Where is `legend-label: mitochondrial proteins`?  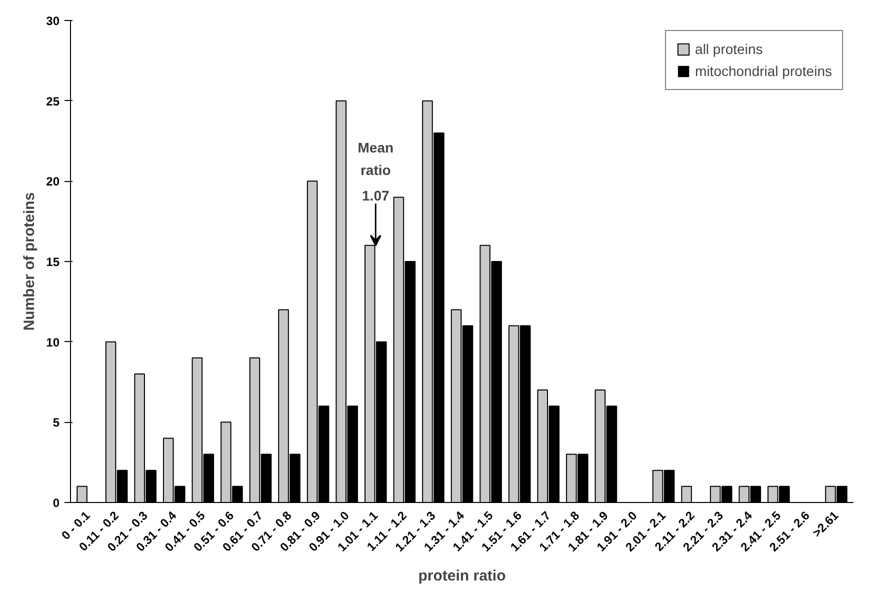 legend-label: mitochondrial proteins is located at coordinates (763, 71).